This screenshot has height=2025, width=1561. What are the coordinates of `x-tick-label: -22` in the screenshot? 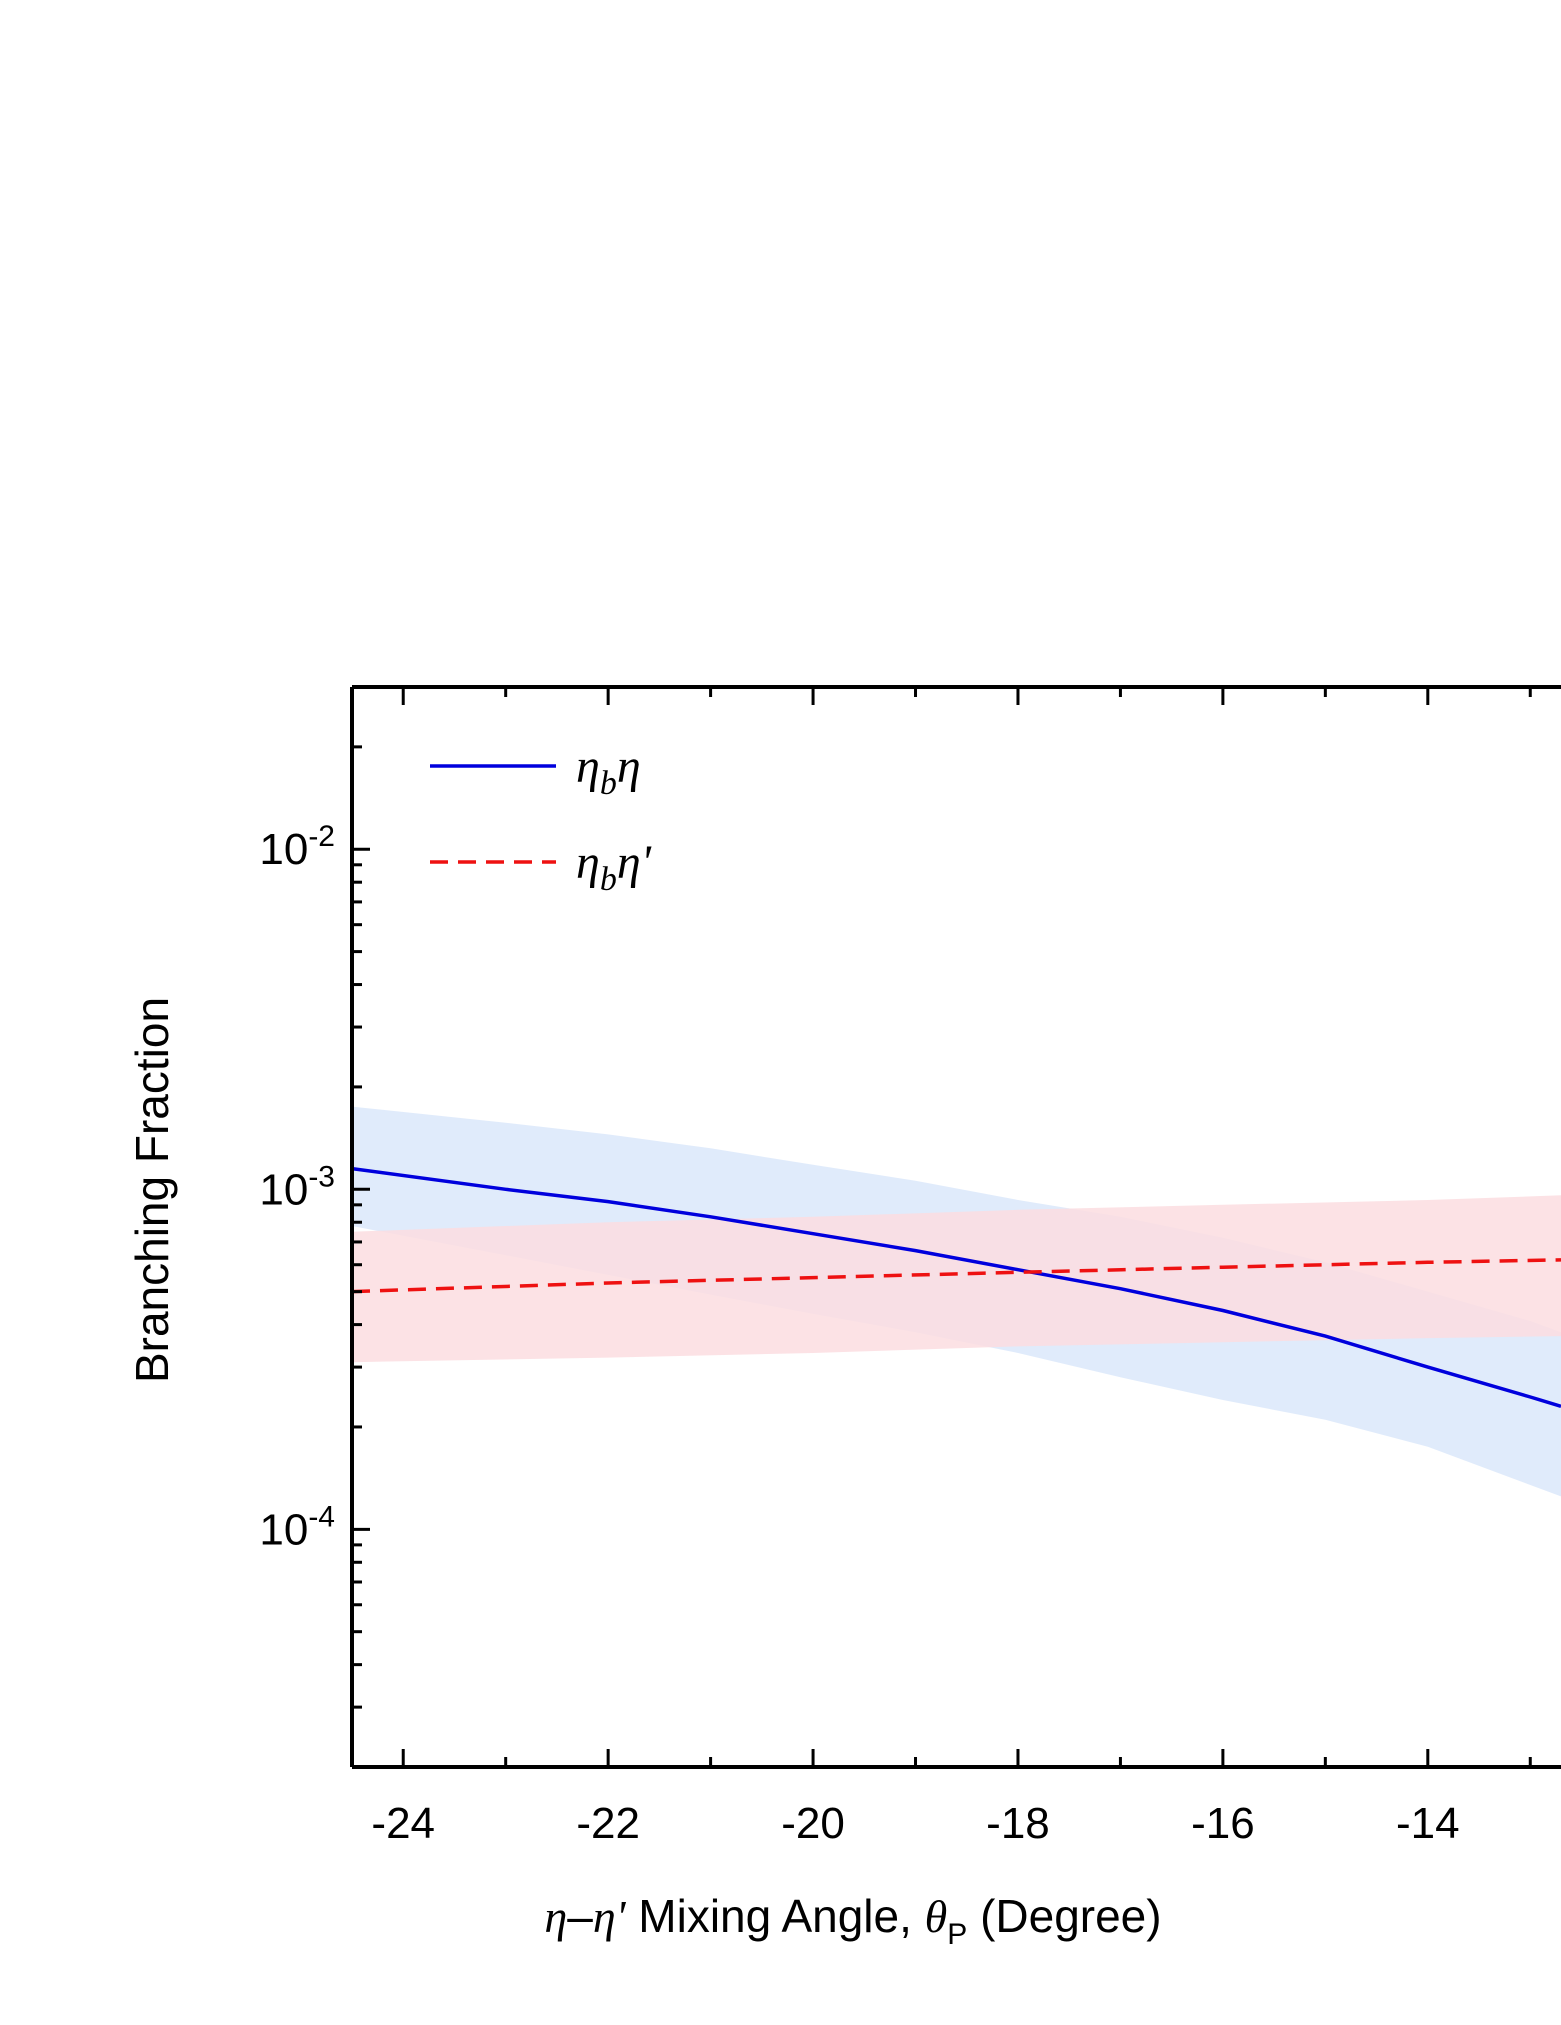 It's located at (608, 1823).